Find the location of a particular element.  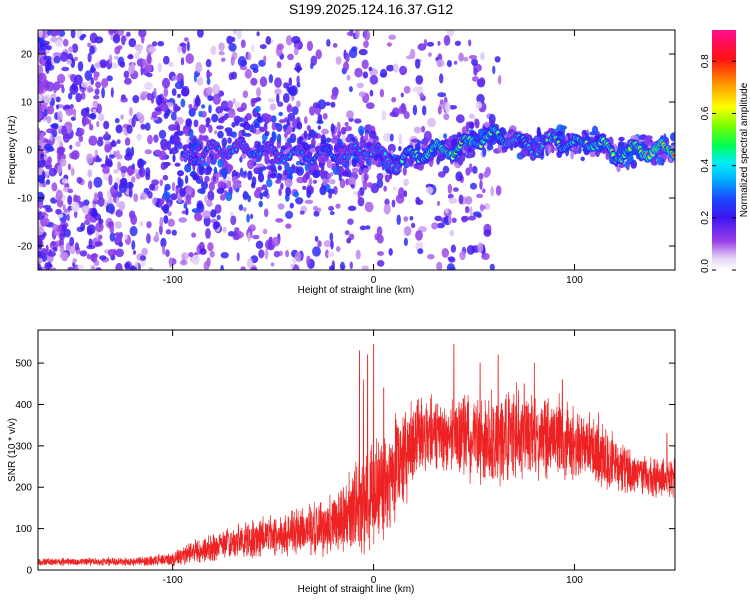

y-tick-label: 0 is located at coordinates (29, 151).